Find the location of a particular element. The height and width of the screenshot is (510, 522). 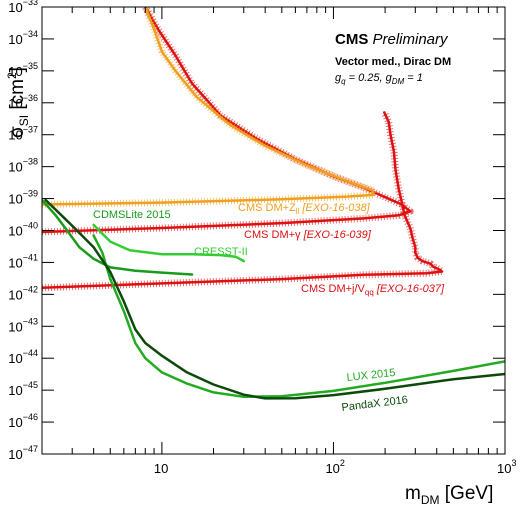

y-tick-label: 10−40 is located at coordinates (23, 230).